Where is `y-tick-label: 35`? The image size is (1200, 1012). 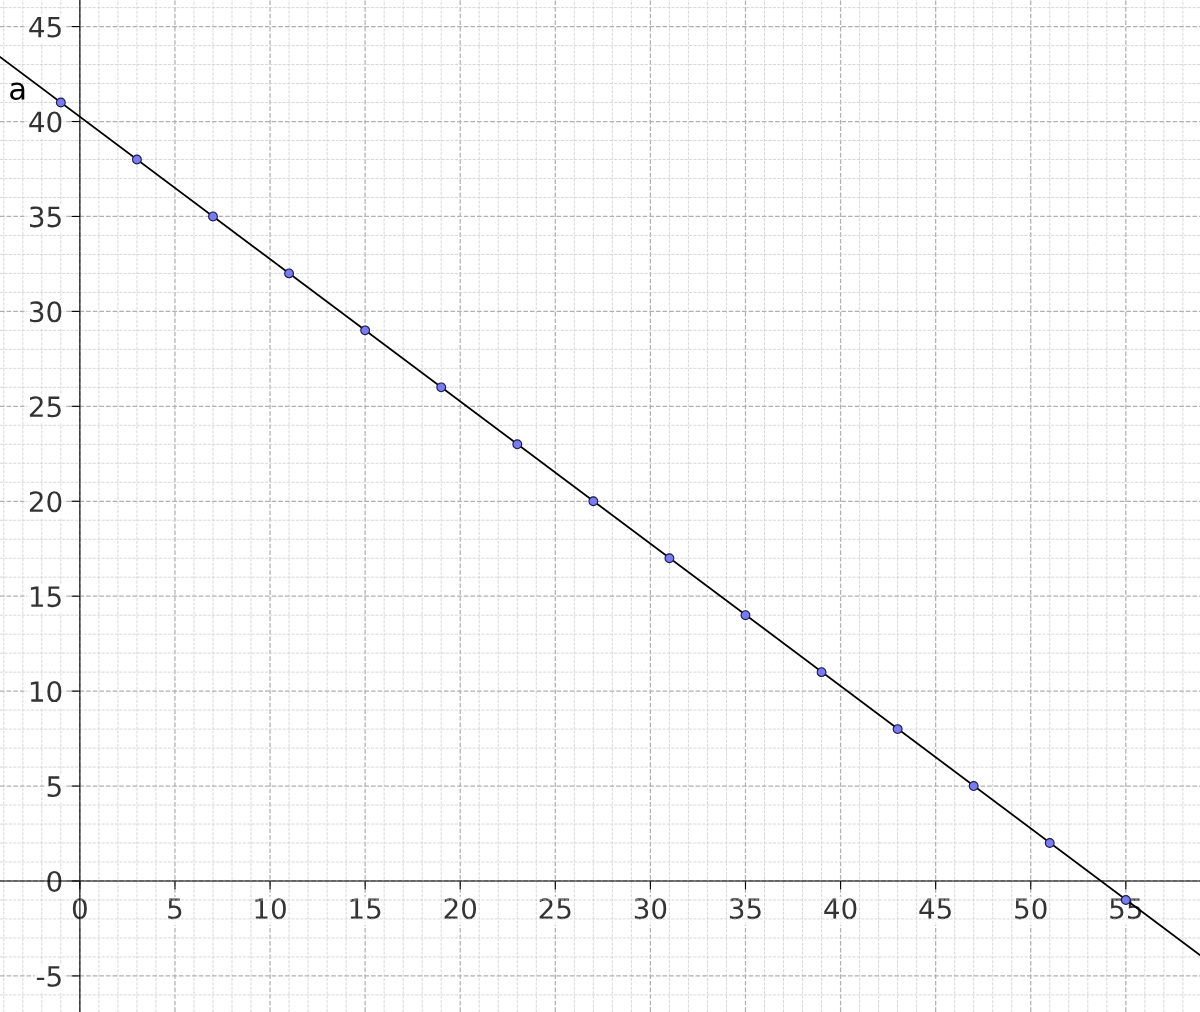
y-tick-label: 35 is located at coordinates (45, 217).